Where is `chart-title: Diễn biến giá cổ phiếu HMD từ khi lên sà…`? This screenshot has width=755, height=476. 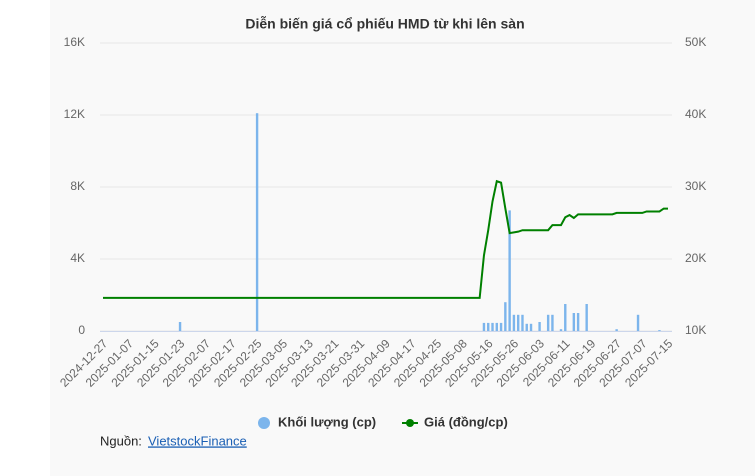 chart-title: Diễn biến giá cổ phiếu HMD từ khi lên sà… is located at coordinates (384, 24).